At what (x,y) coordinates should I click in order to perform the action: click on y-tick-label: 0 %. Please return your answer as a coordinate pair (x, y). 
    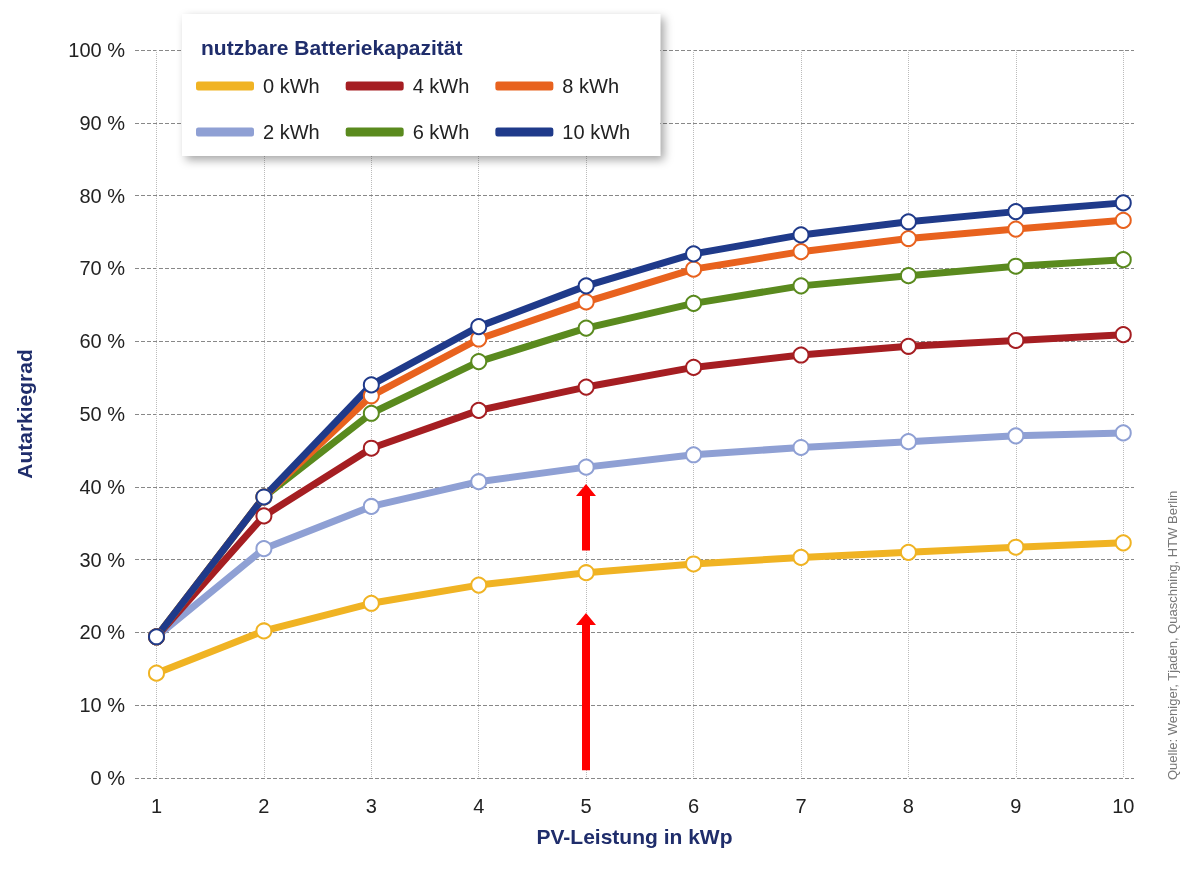
    Looking at the image, I should click on (108, 778).